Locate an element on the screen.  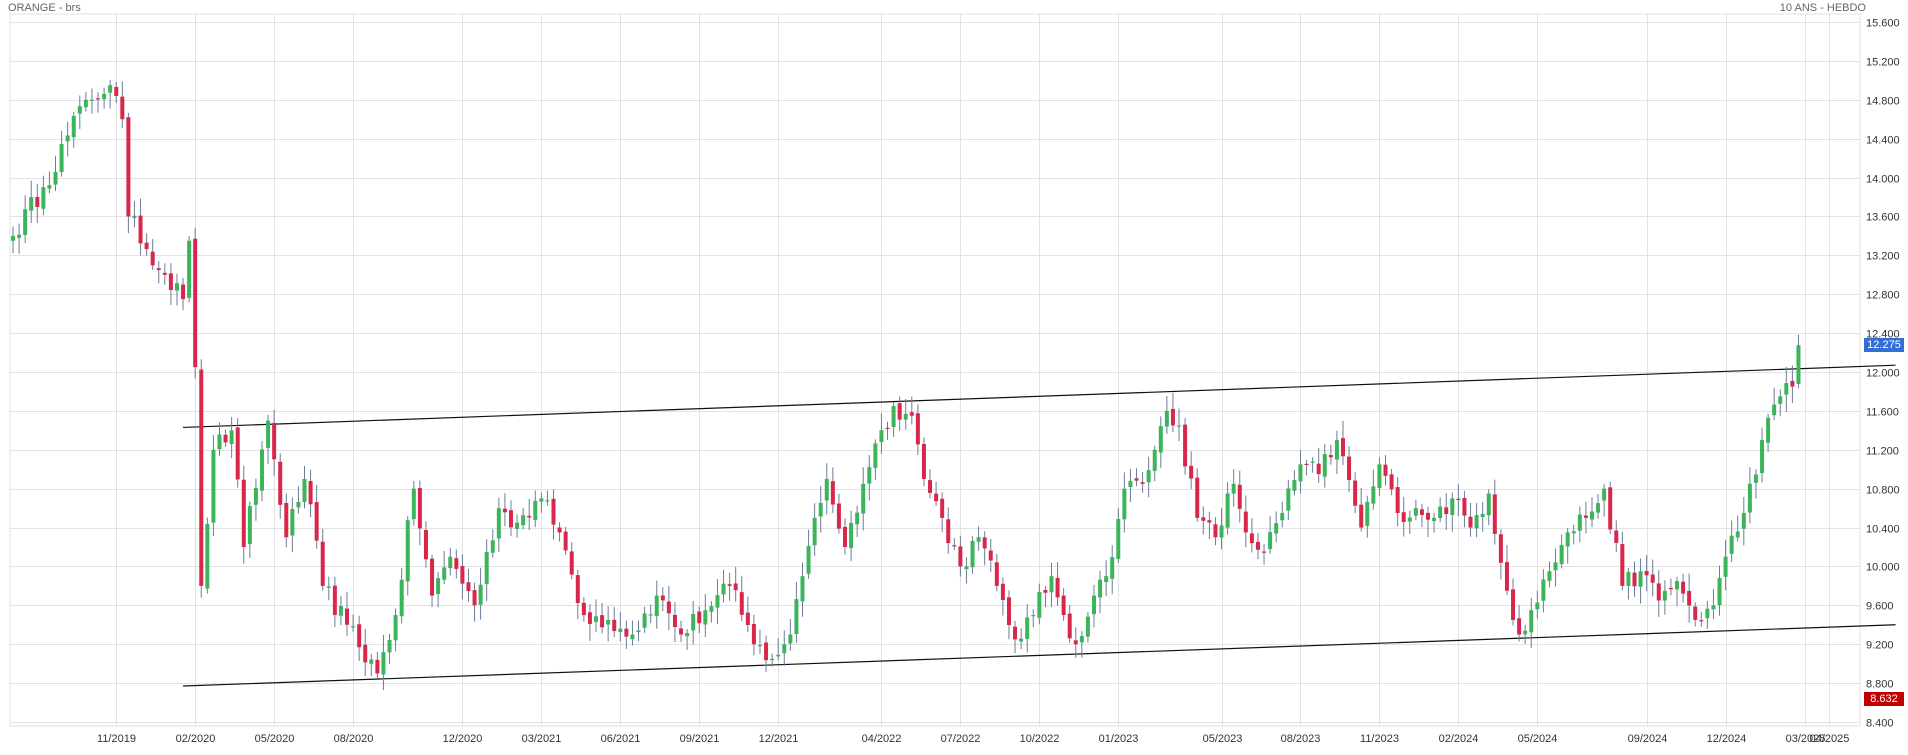
y-tick-label: 14.000 is located at coordinates (1883, 180).